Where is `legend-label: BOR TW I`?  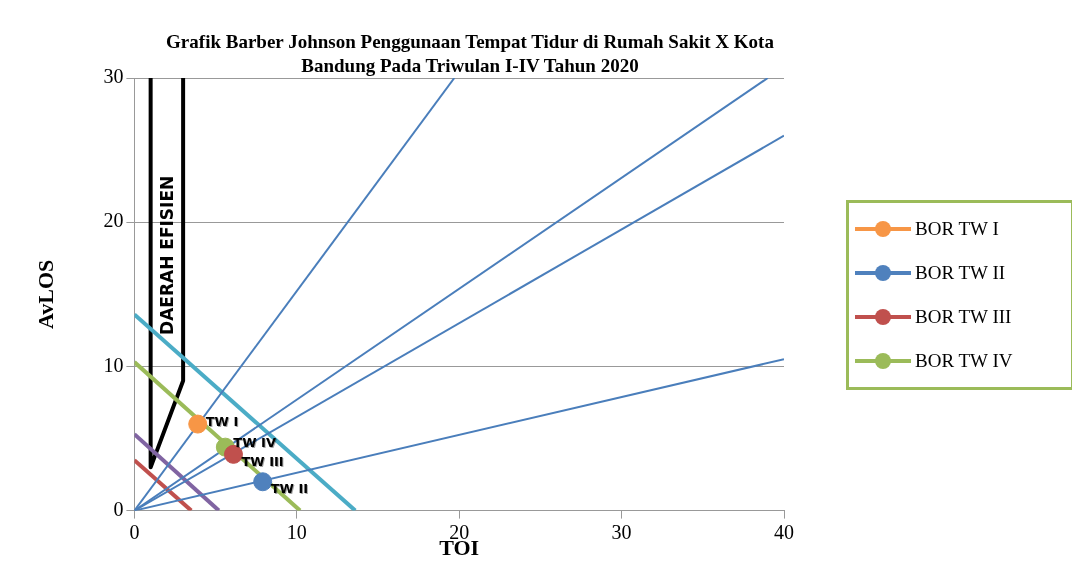
legend-label: BOR TW I is located at coordinates (957, 229).